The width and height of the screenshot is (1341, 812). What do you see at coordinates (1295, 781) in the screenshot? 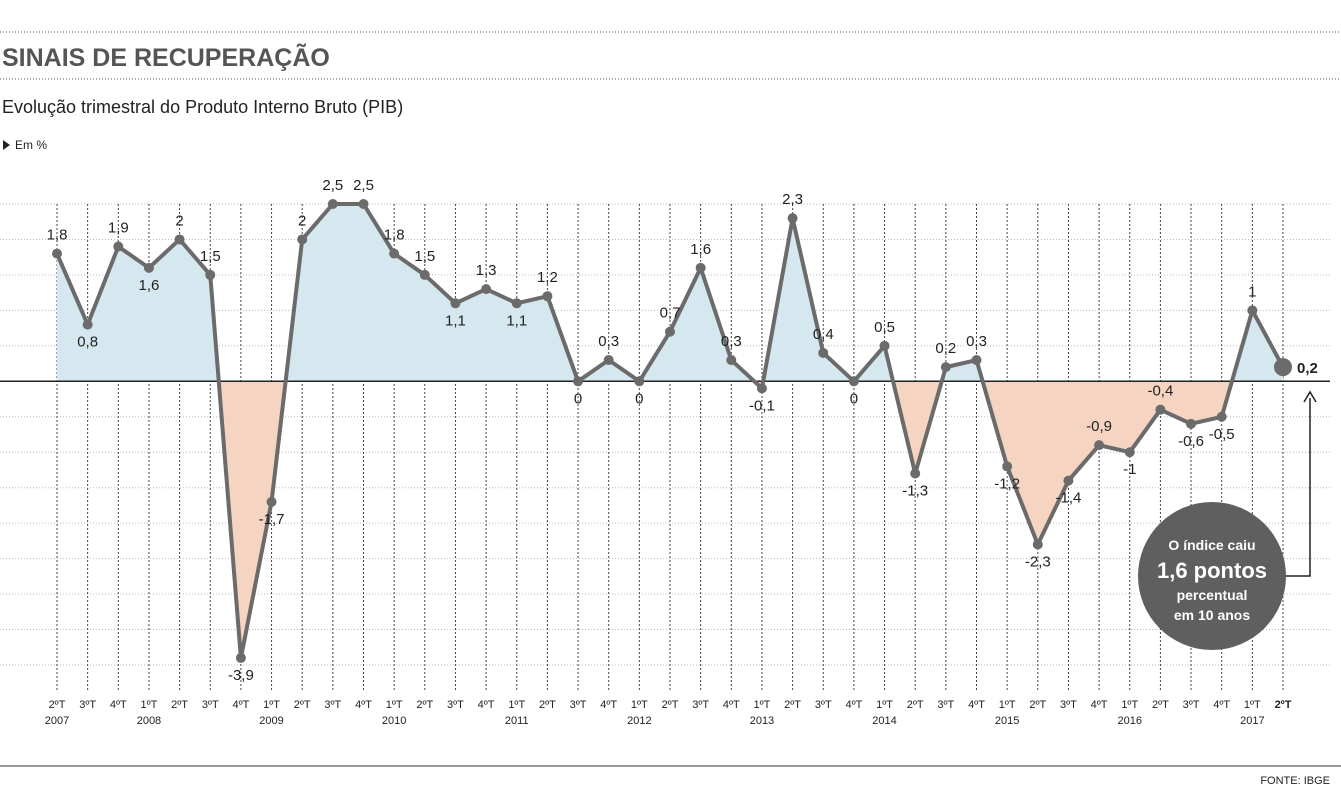
I see `source: FONTE: IBGE` at bounding box center [1295, 781].